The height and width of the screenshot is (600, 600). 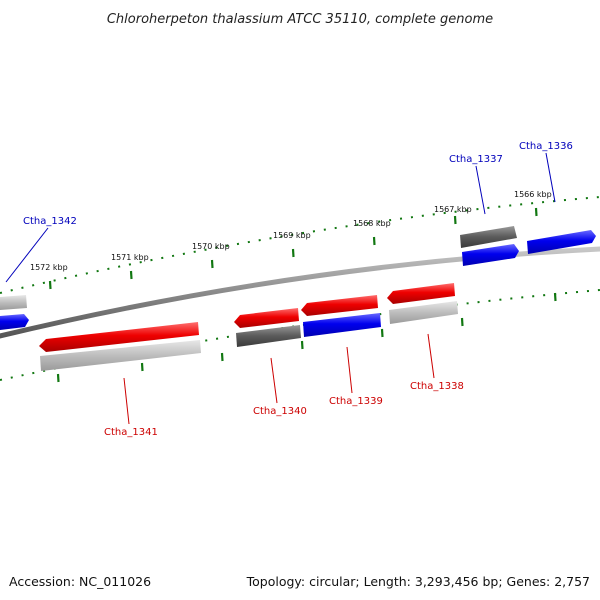 I want to click on gene-label-ctha-1338: Ctha_1338, so click(x=437, y=386).